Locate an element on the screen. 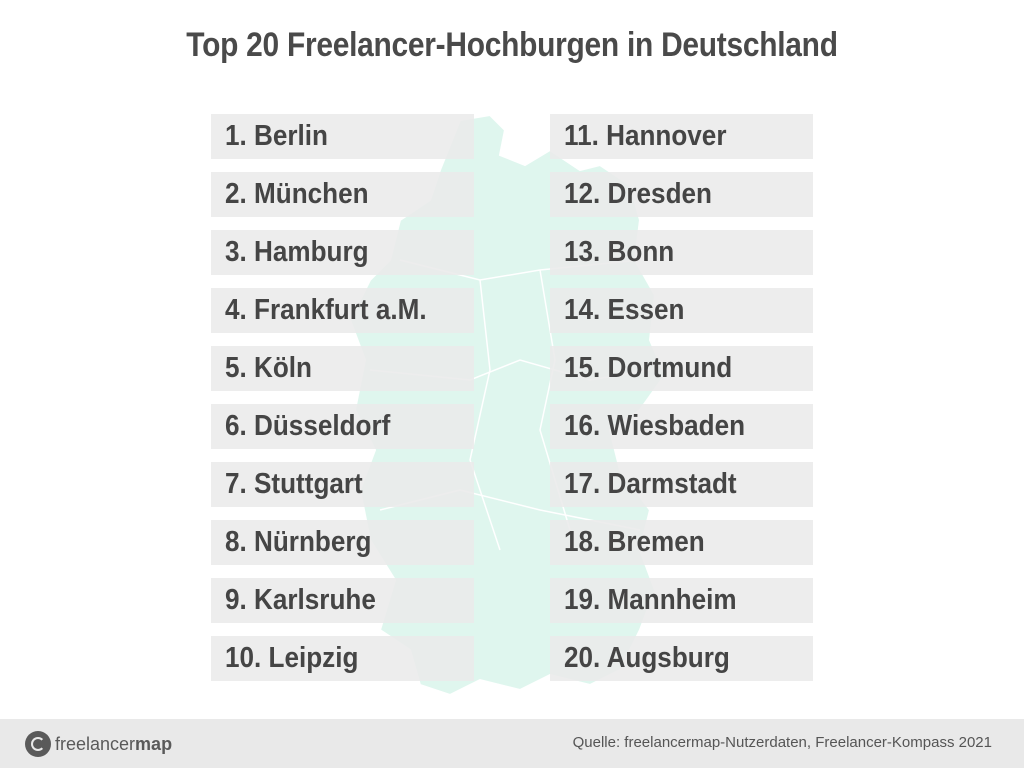 The width and height of the screenshot is (1024, 768). rank-label: 20. Augsburg is located at coordinates (647, 658).